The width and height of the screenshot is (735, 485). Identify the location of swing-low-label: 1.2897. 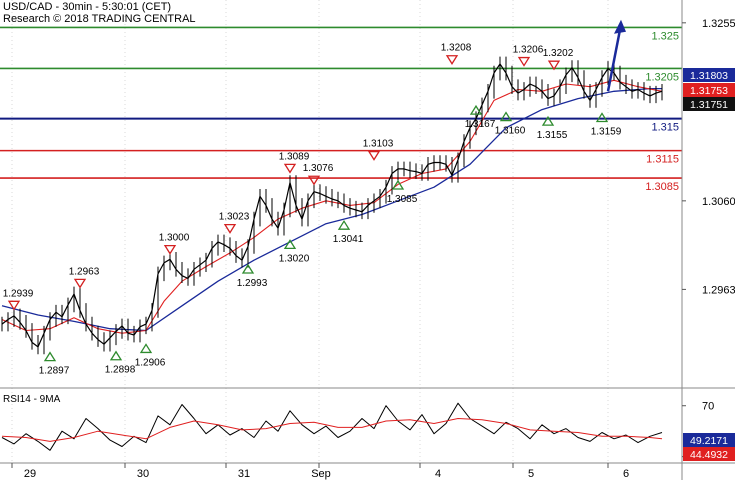
(54, 371).